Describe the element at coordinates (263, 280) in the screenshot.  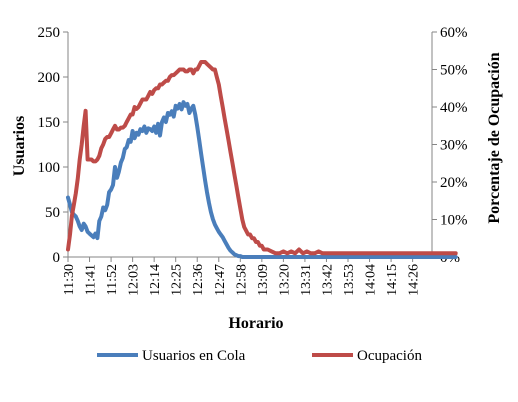
I see `x-tick-label: 13:09` at that location.